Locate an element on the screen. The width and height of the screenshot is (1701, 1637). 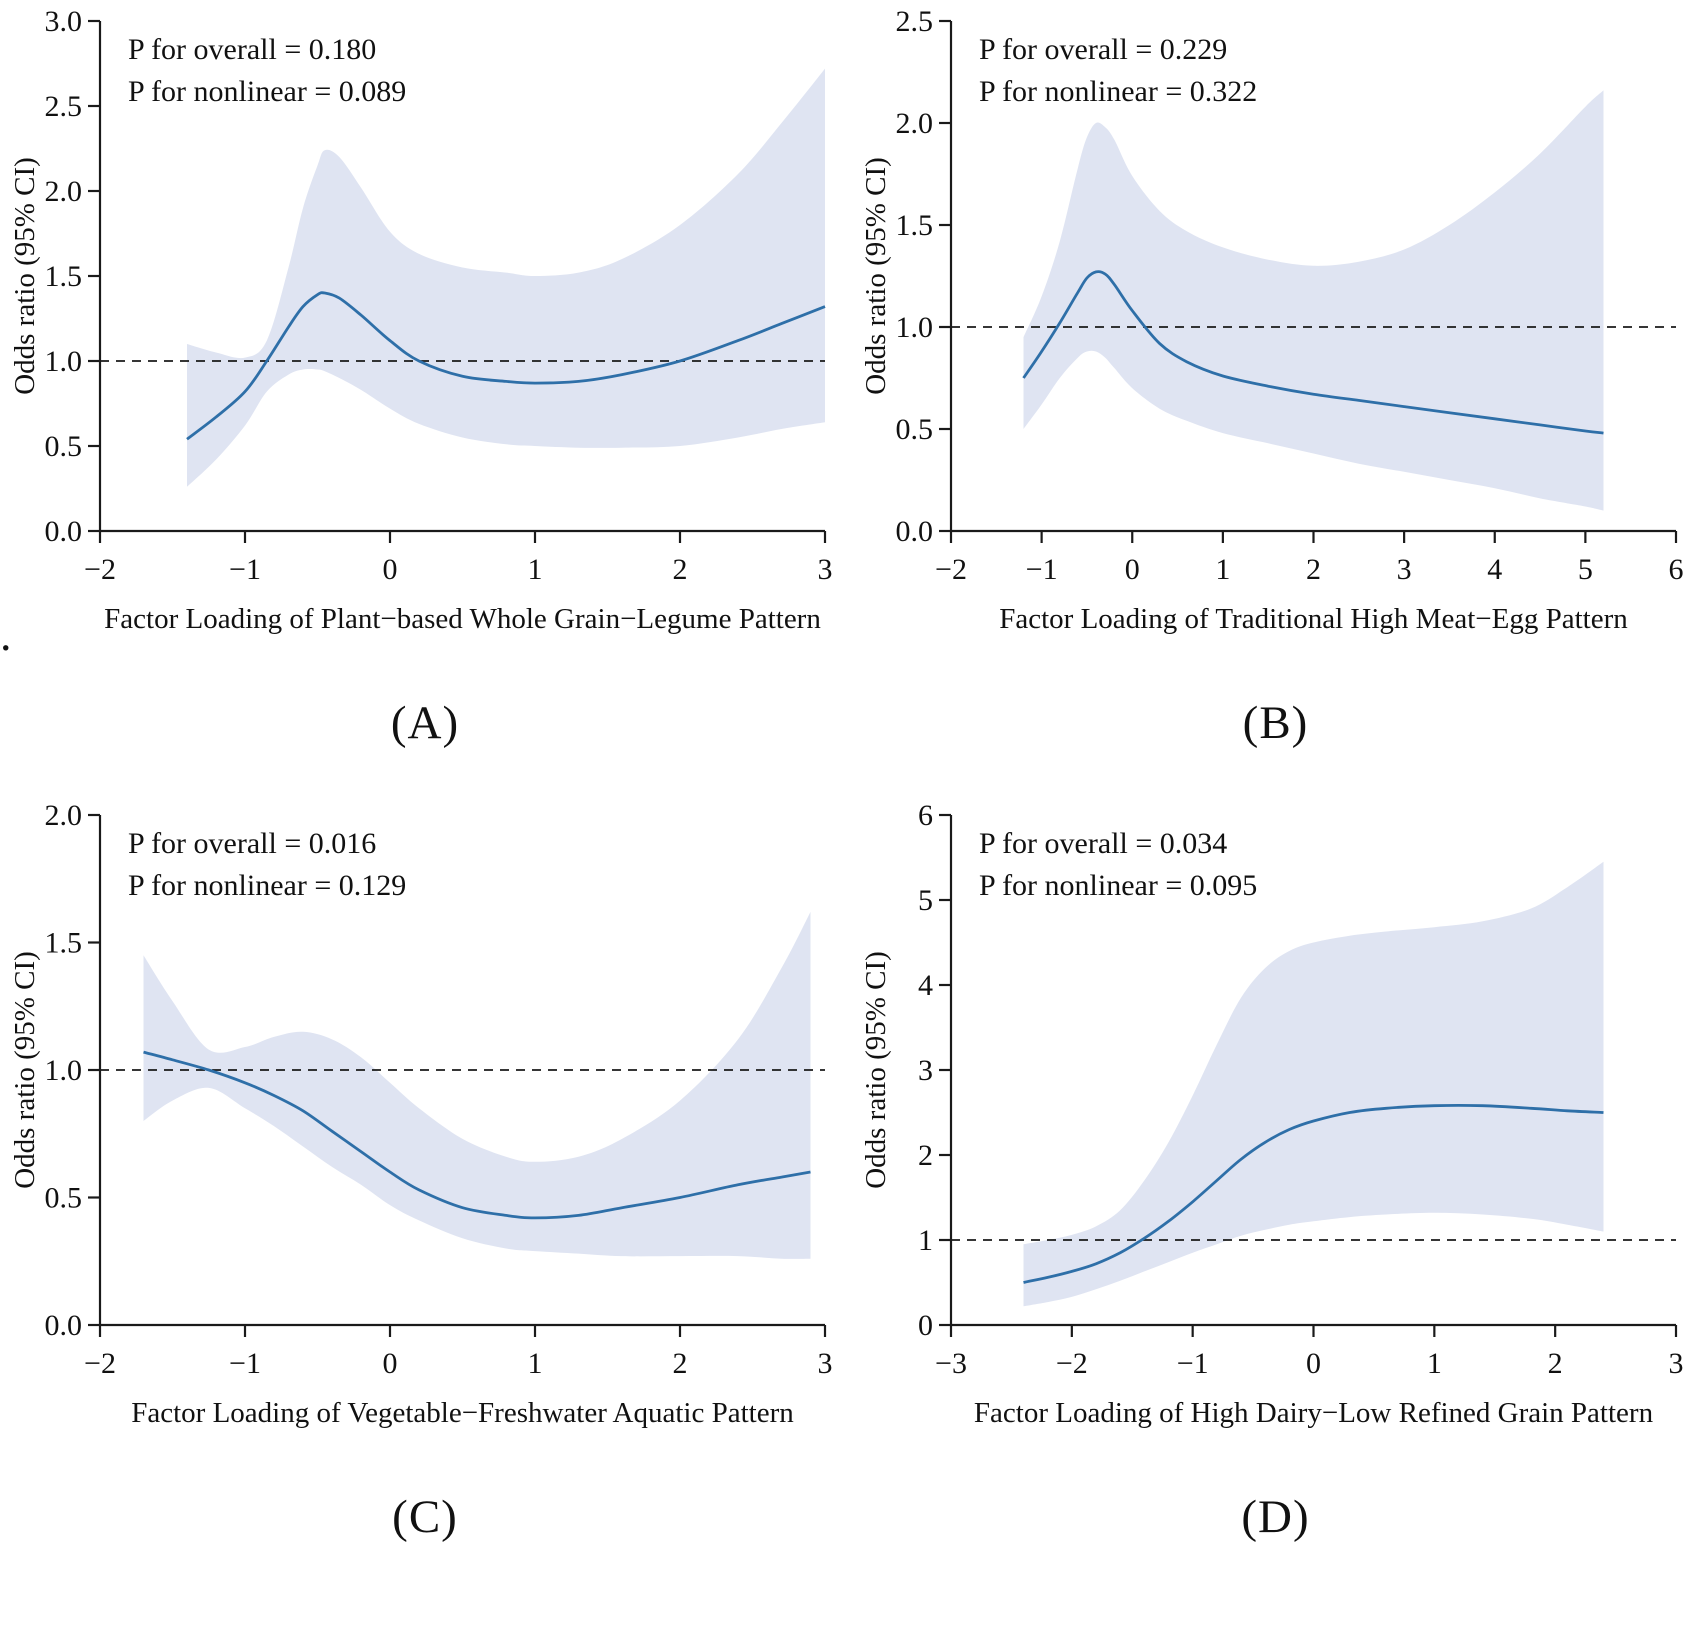
x-tick-label: 4 is located at coordinates (1494, 569).